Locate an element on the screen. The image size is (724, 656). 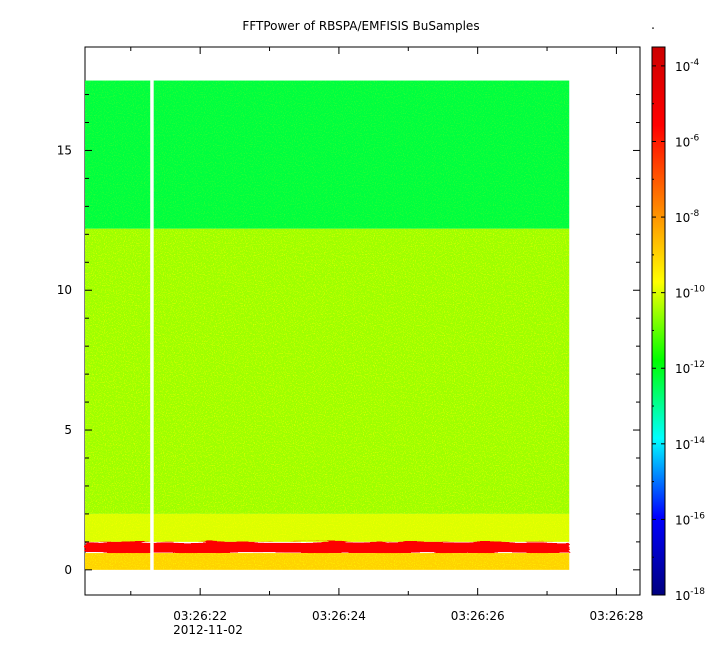
colorbar-tick-label: 10⁻¹⁸ is located at coordinates (690, 595).